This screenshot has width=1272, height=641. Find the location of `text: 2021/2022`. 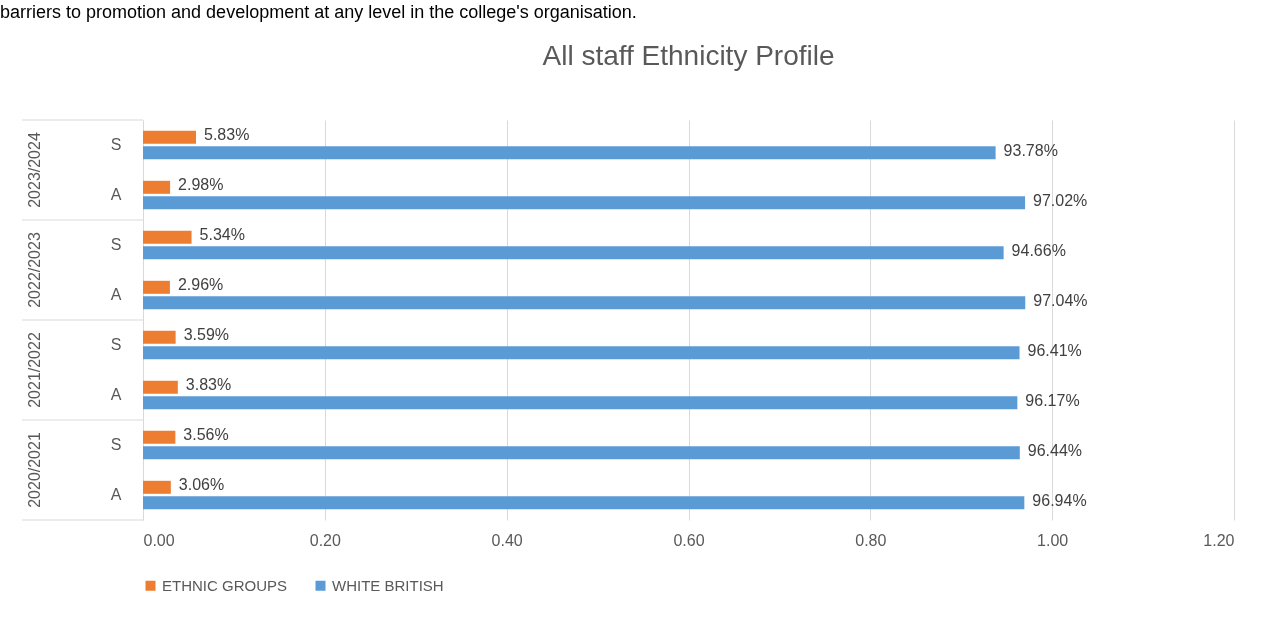

text: 2021/2022 is located at coordinates (34, 370).